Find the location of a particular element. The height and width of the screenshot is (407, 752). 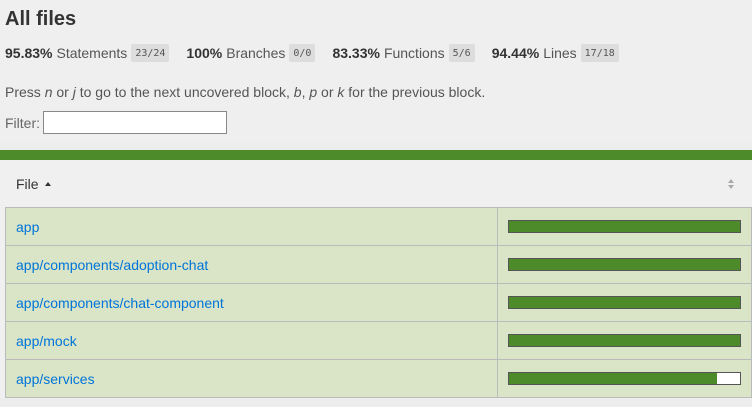

file-column-label: File is located at coordinates (27, 183).